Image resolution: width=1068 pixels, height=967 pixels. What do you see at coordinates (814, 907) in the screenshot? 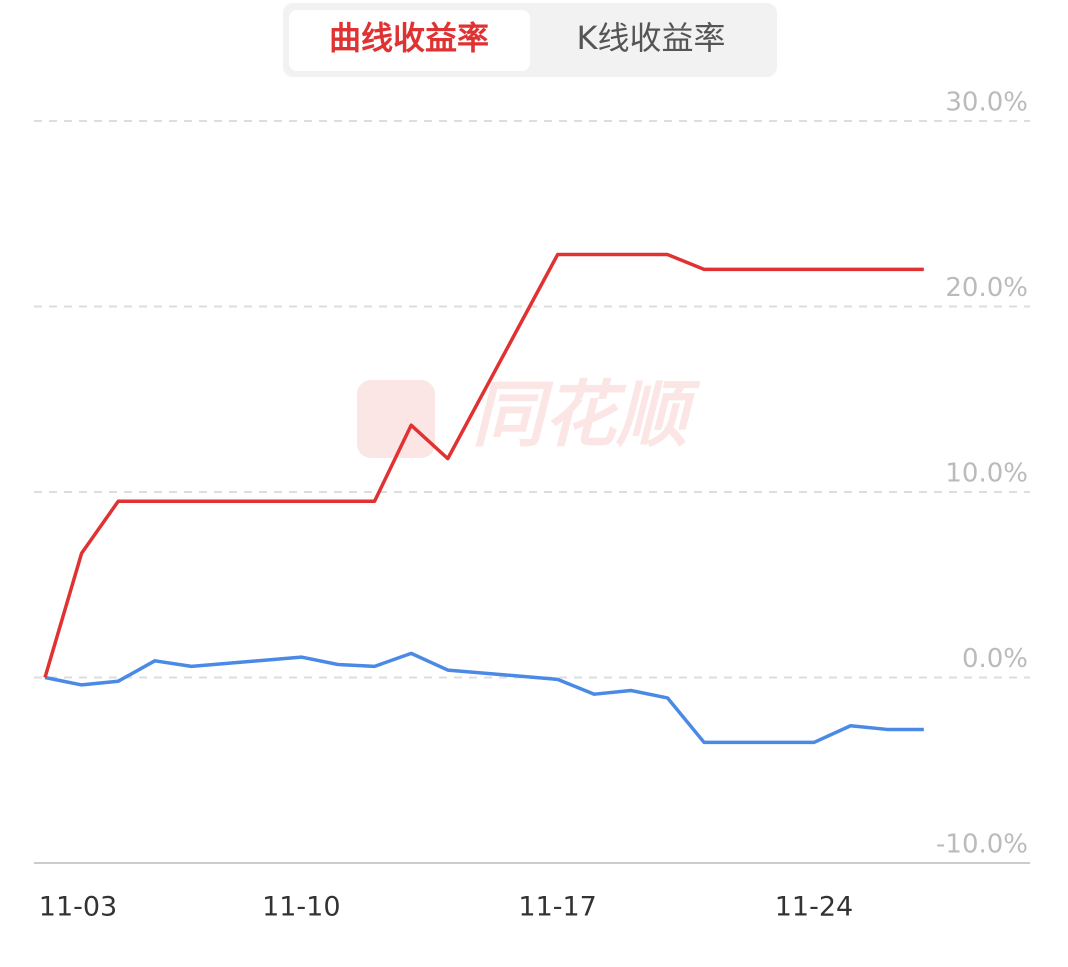
I see `x-tick-label: 11-24` at bounding box center [814, 907].